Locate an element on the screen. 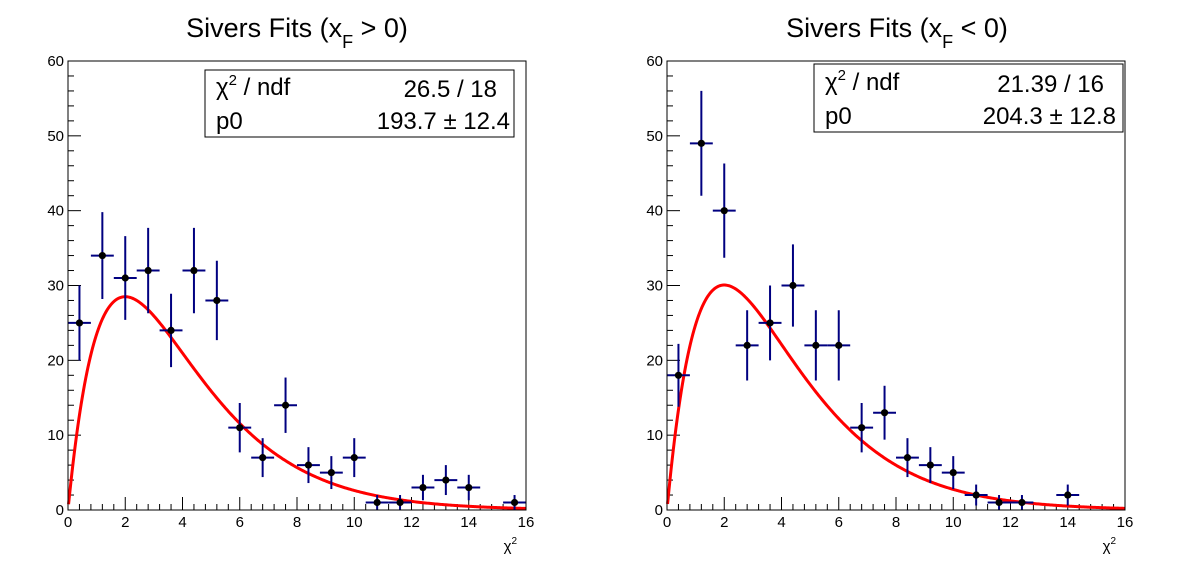 The image size is (1196, 572). stats-box-frame is located at coordinates (359, 103).